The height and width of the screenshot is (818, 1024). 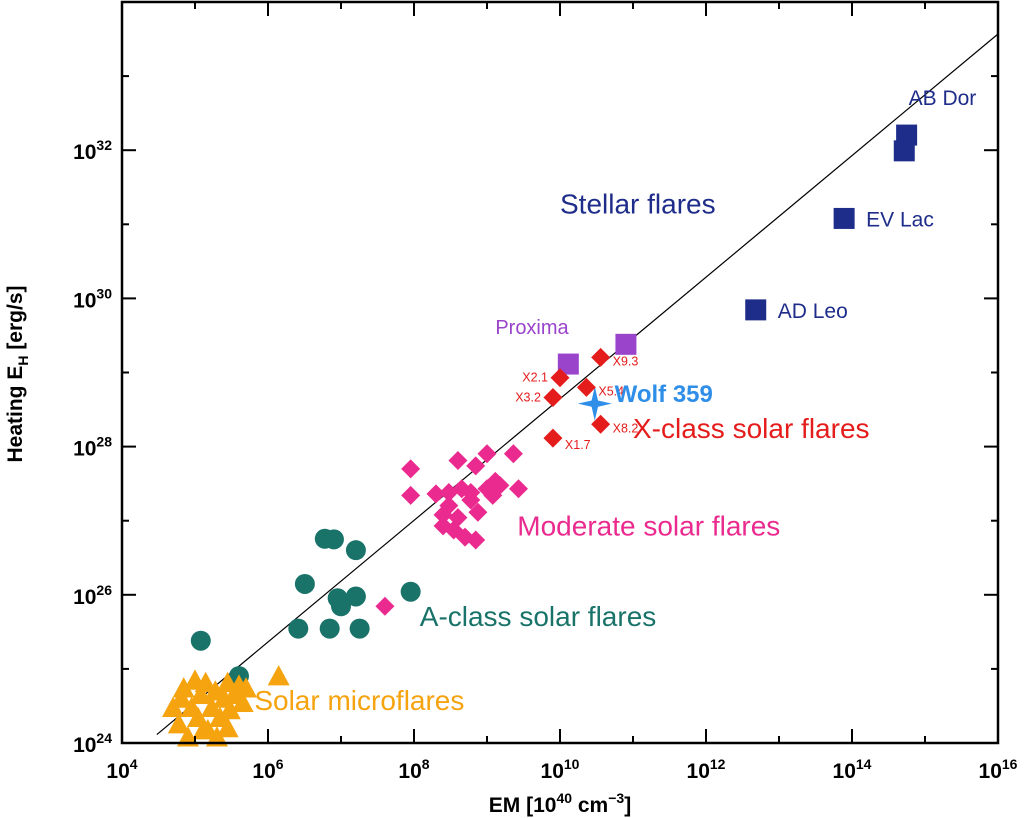 I want to click on series-a-class-solar-flares, so click(x=305, y=607).